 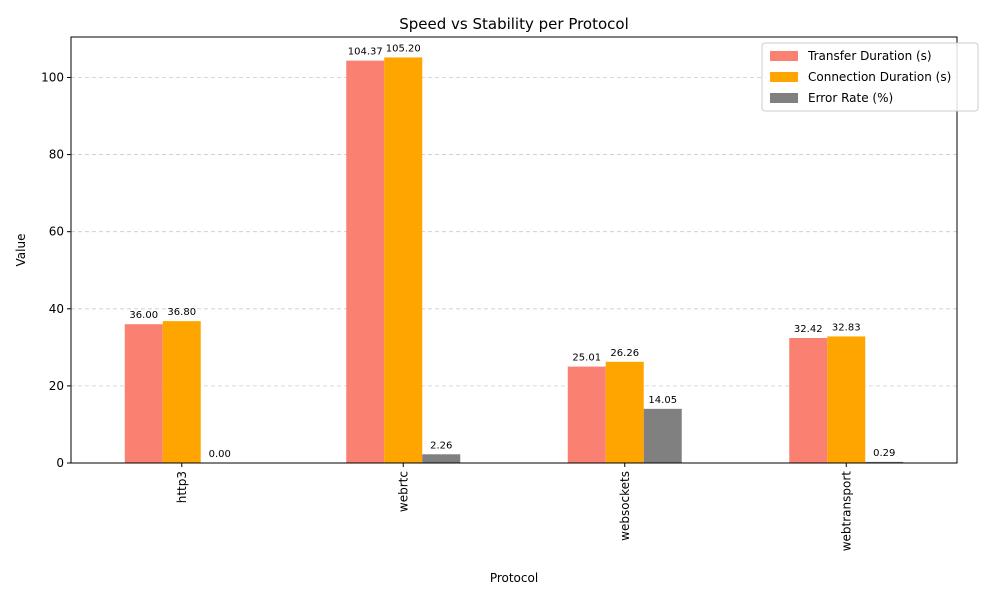 What do you see at coordinates (365, 52) in the screenshot?
I see `bar-value-label: 104.37` at bounding box center [365, 52].